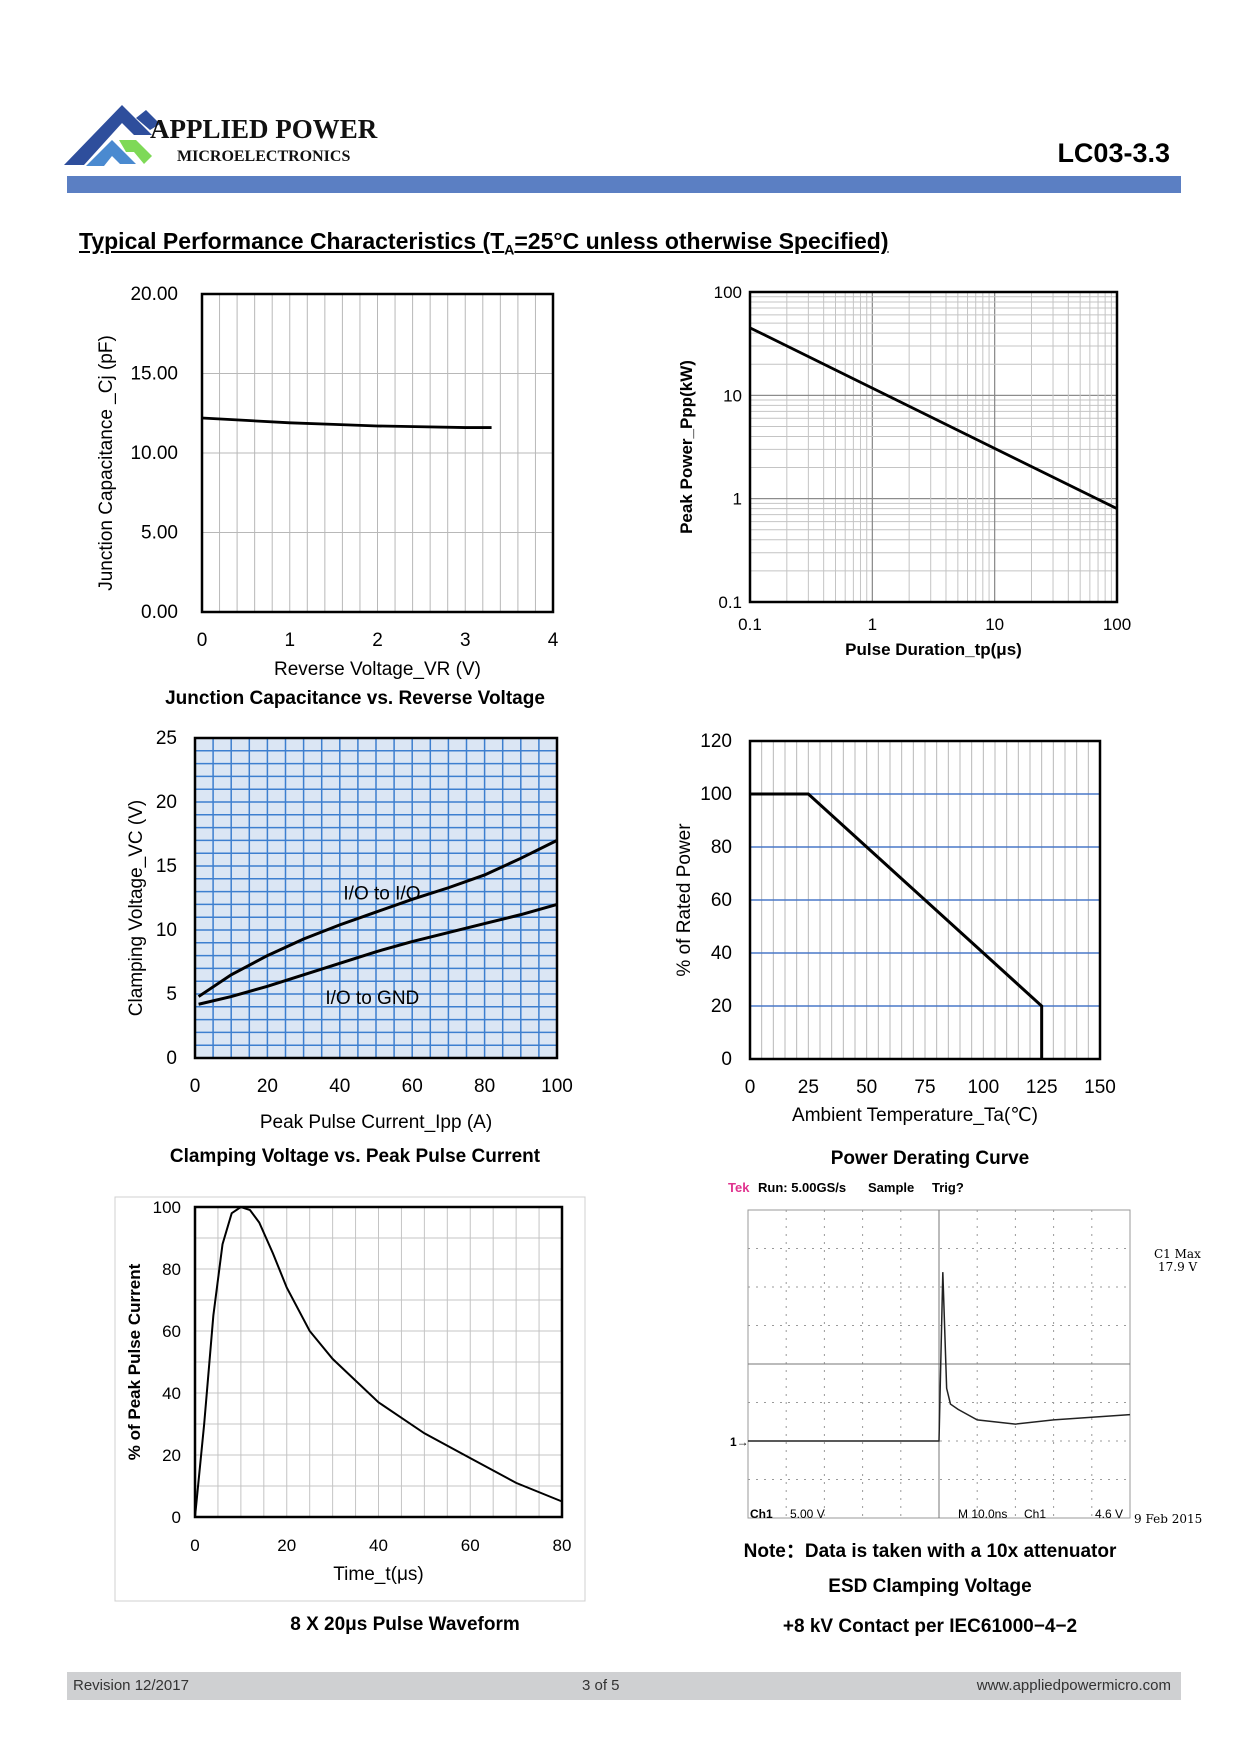  I want to click on company-logo: APPLIED POWER MICROELECTRONICS, so click(220, 139).